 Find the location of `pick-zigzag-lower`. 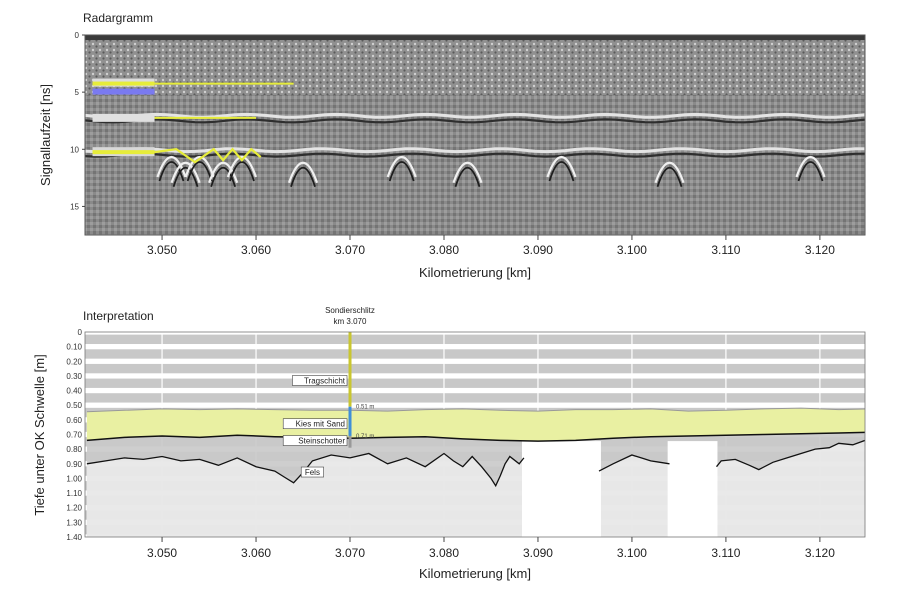

pick-zigzag-lower is located at coordinates (208, 155).